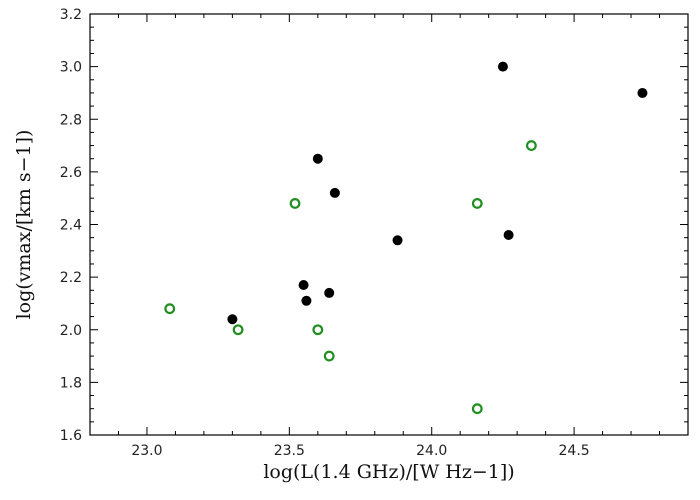 This screenshot has width=700, height=500. What do you see at coordinates (24, 225) in the screenshot?
I see `y-axis-label: log(vmax/[km s−1])` at bounding box center [24, 225].